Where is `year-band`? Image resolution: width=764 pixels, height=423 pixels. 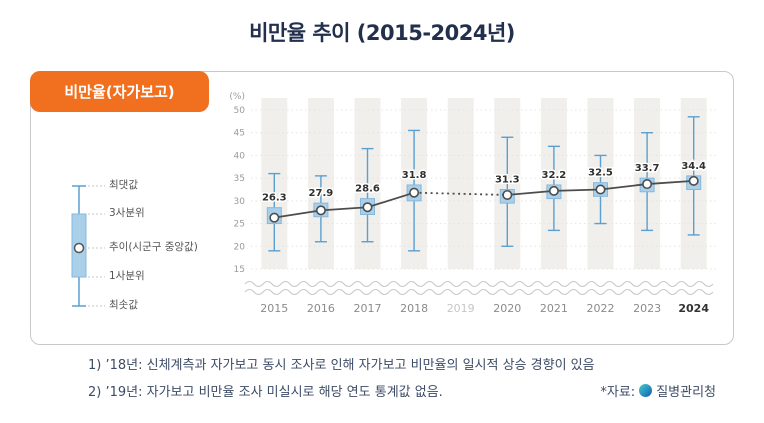
year-band is located at coordinates (460, 183).